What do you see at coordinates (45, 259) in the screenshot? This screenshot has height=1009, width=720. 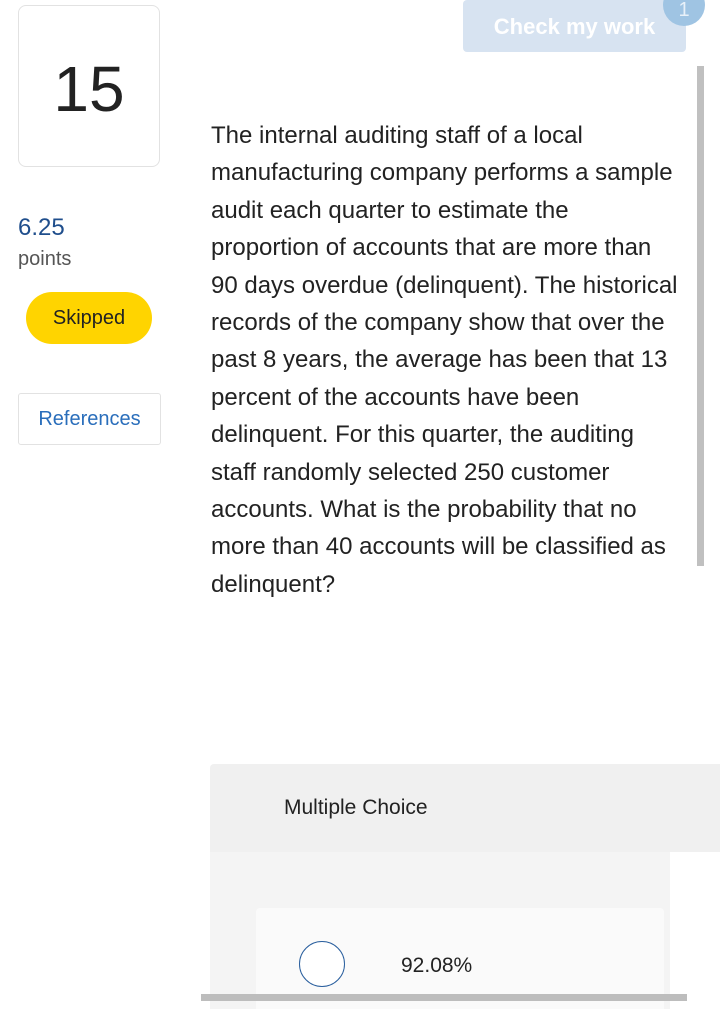 I see `points-label: points` at bounding box center [45, 259].